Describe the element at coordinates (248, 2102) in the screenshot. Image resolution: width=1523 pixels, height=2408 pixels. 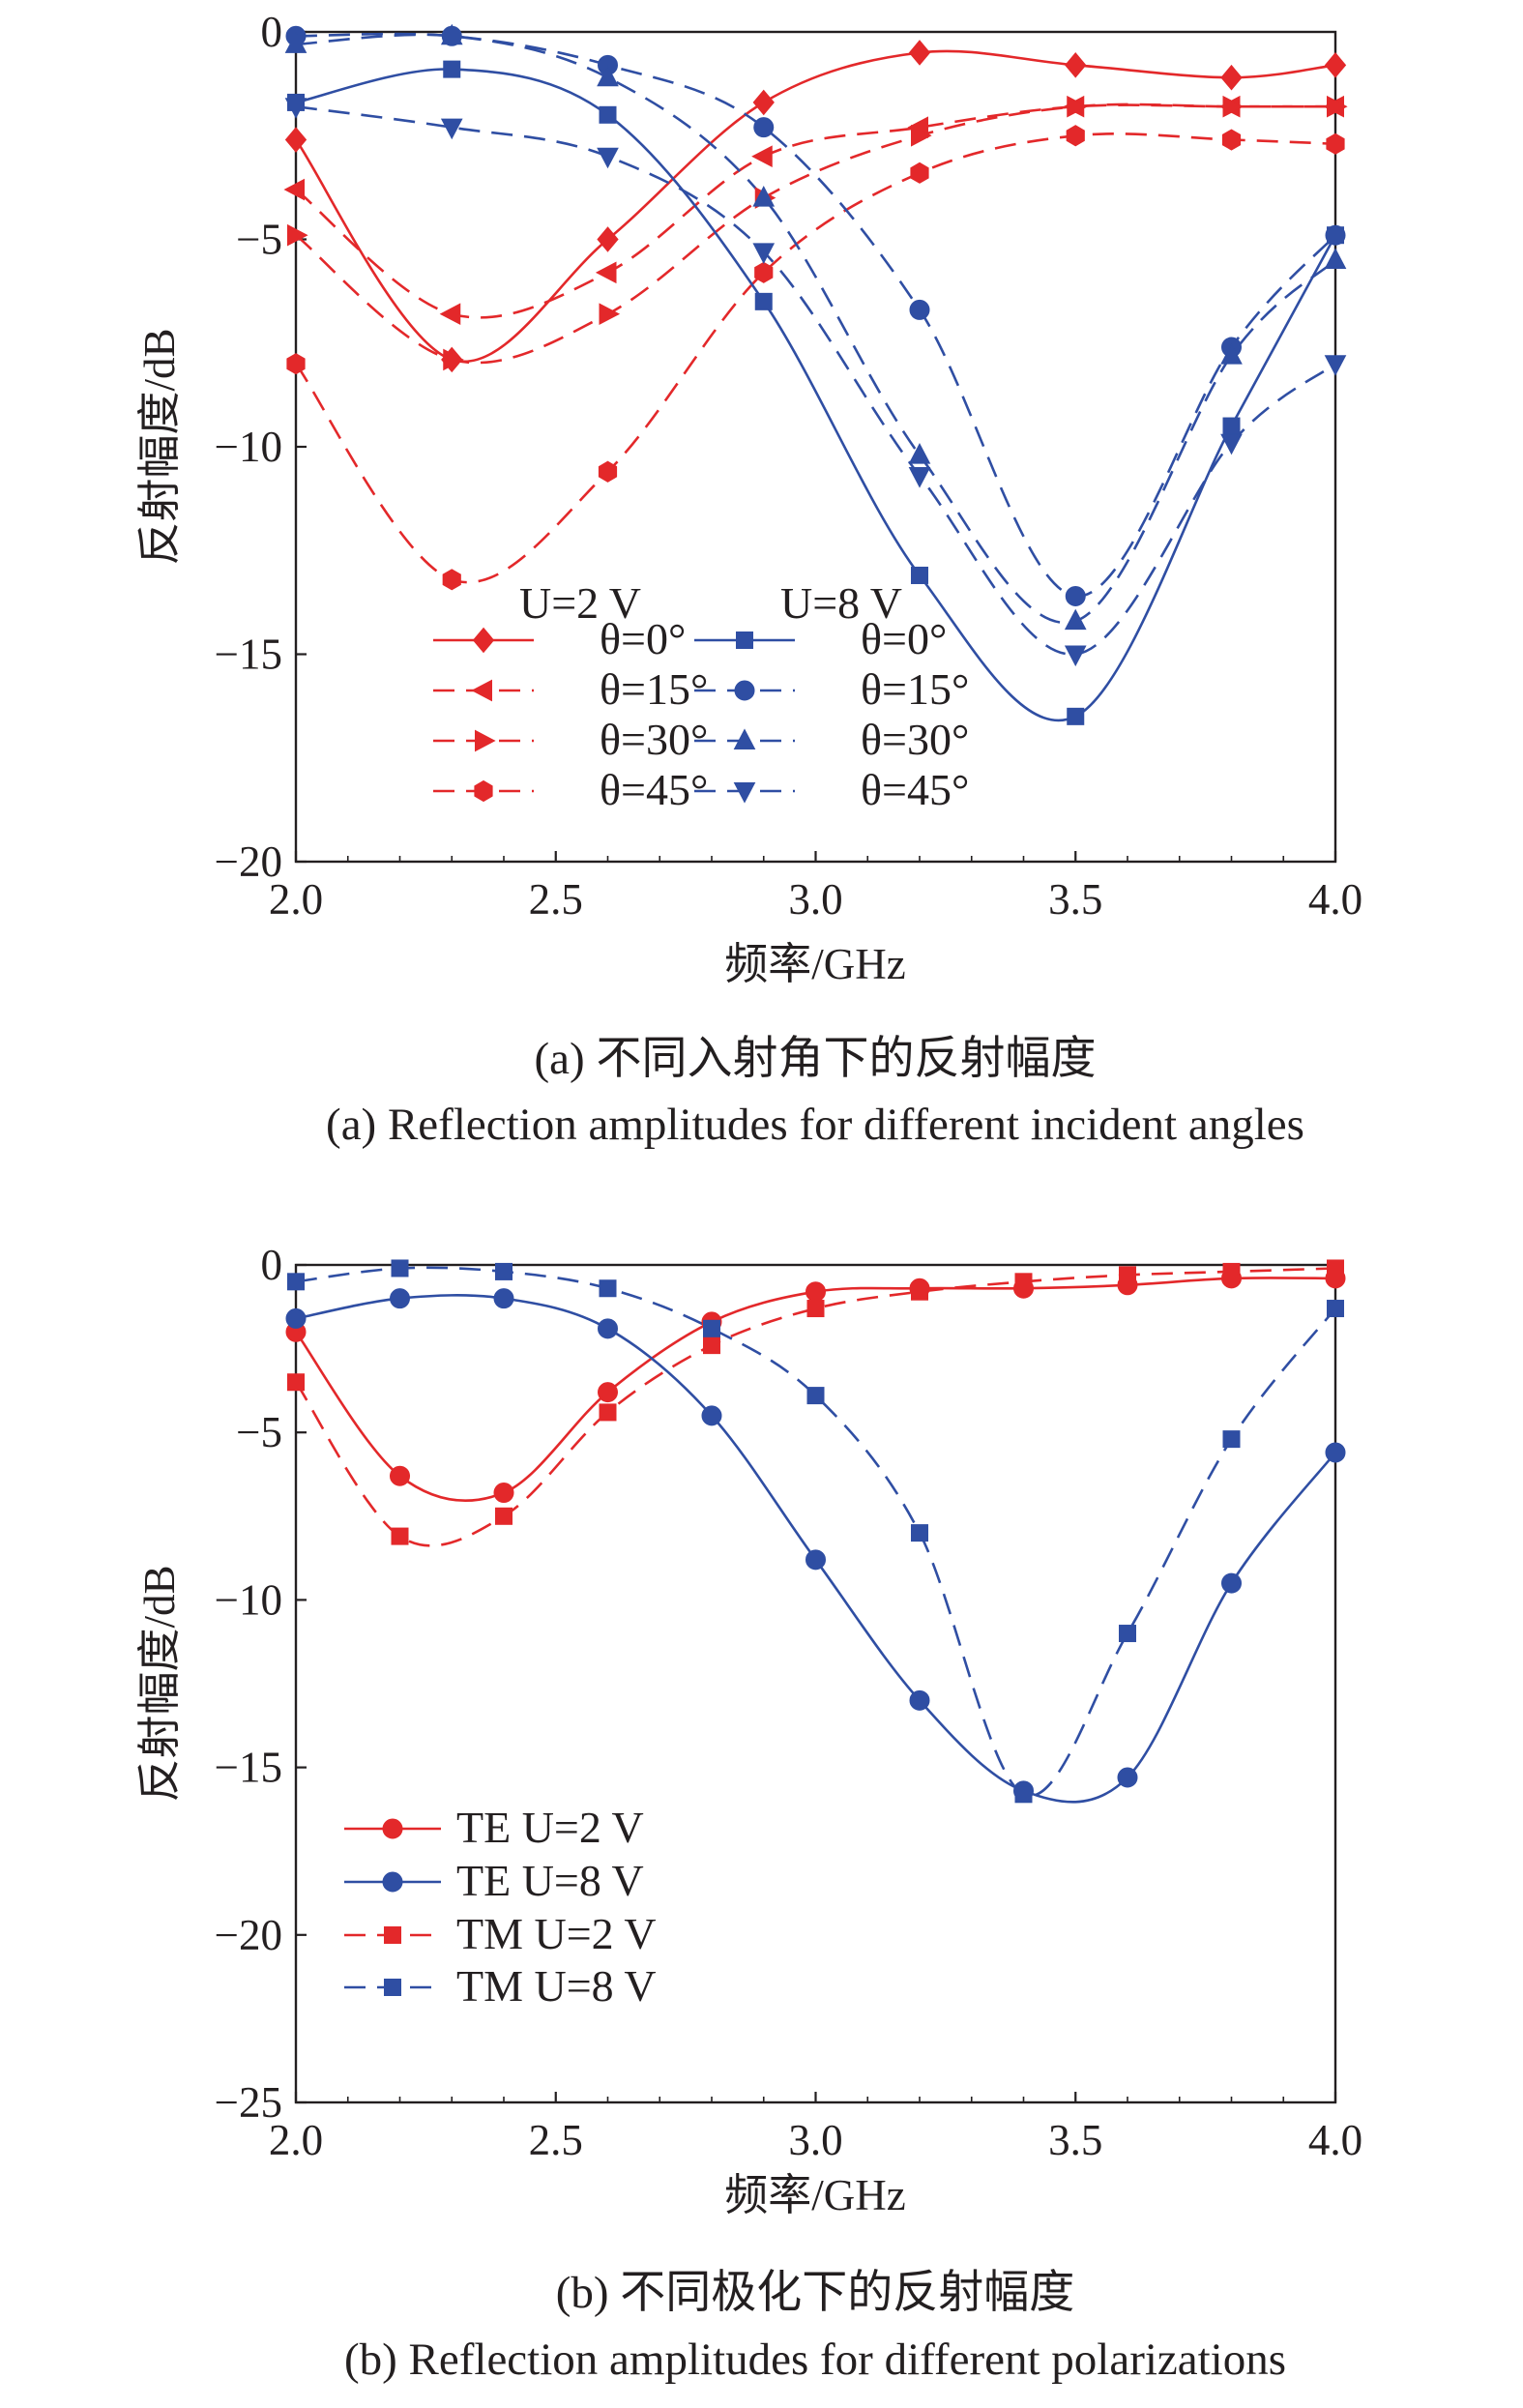
I see `y-tick-label: −25` at that location.